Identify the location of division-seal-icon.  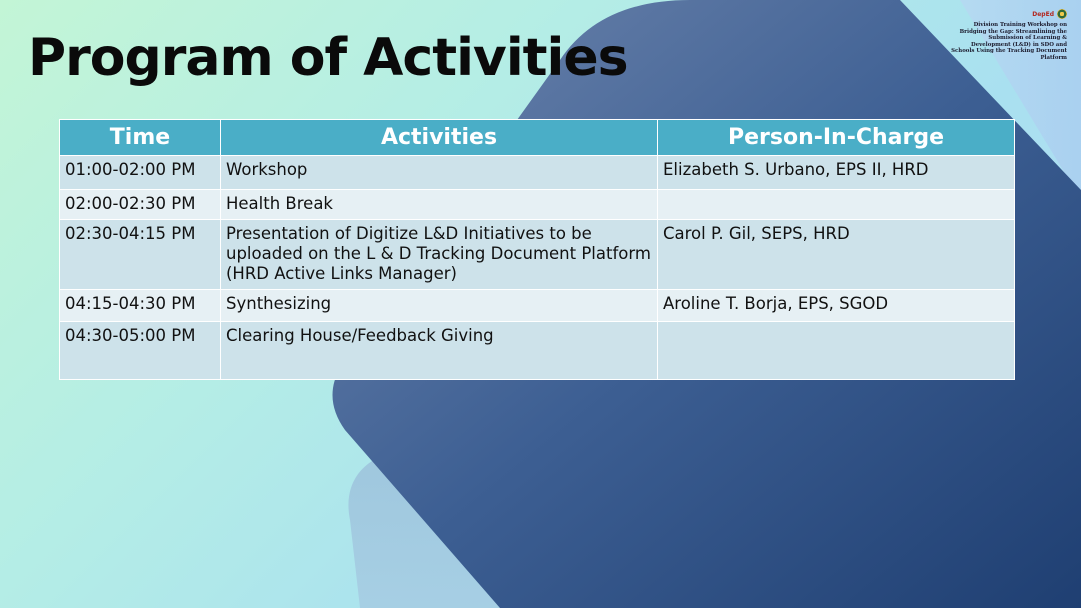
(1062, 14).